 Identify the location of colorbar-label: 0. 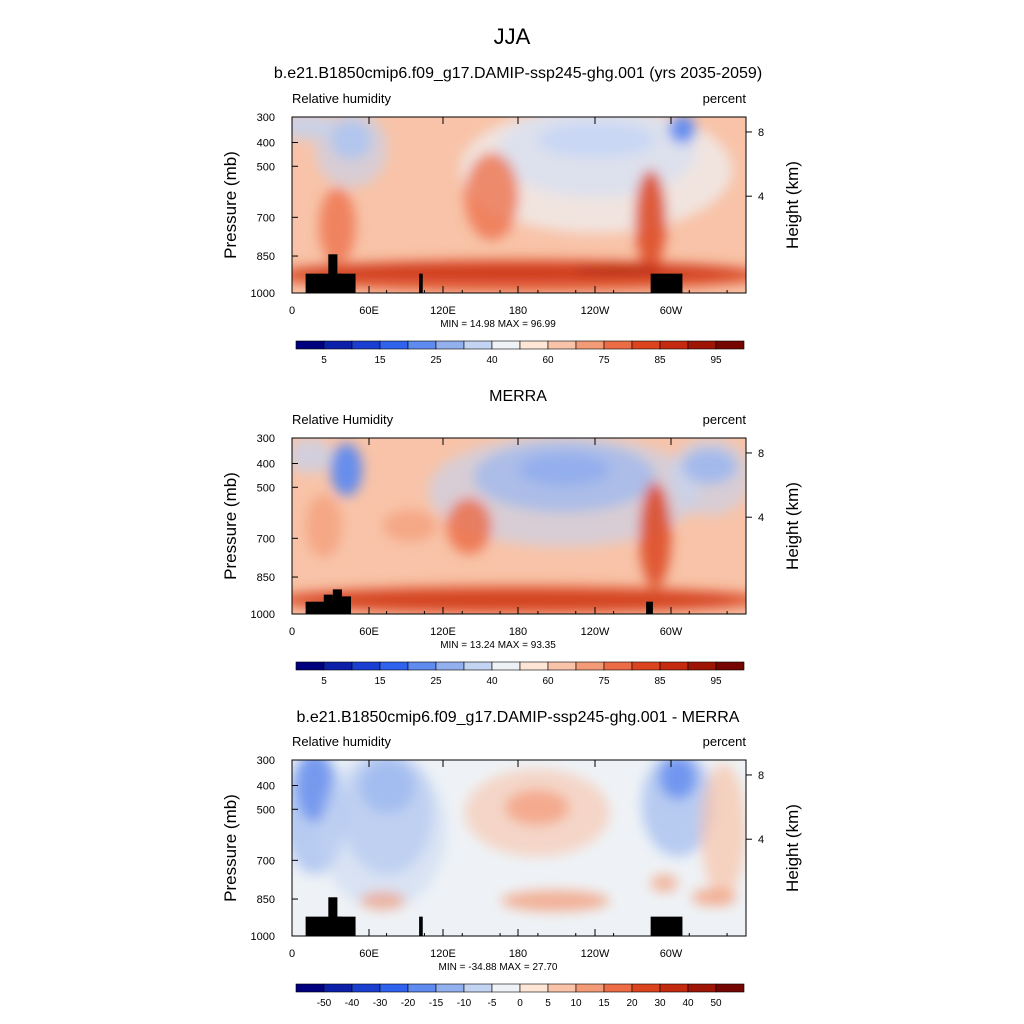
(520, 1003).